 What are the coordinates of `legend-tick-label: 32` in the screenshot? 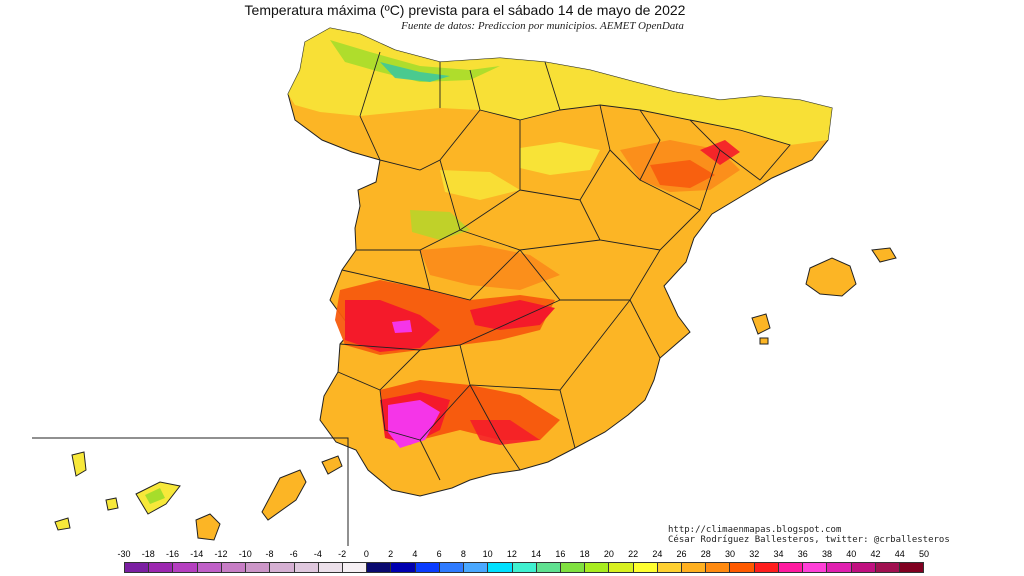 It's located at (754, 554).